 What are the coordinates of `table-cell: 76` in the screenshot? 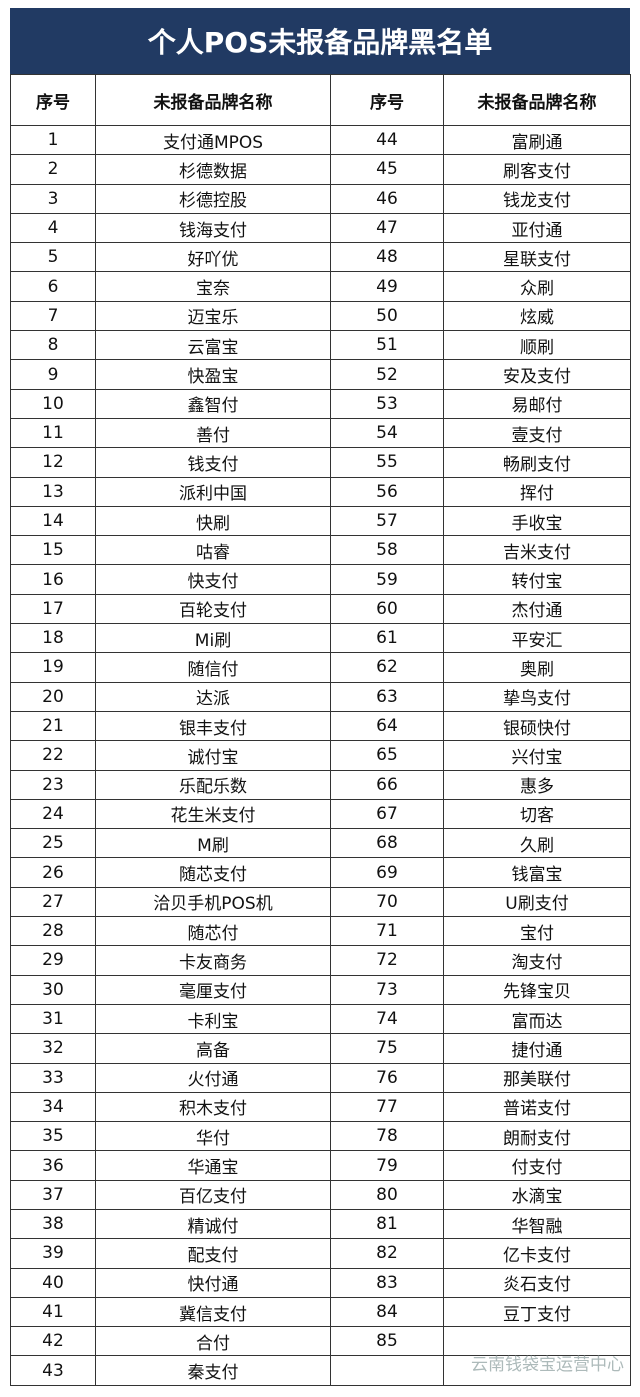 It's located at (387, 1077).